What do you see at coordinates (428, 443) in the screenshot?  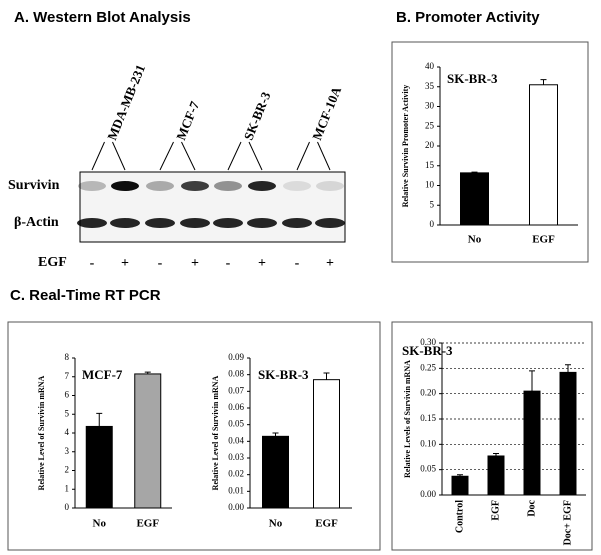 I see `y-tick-label: 0.10` at bounding box center [428, 443].